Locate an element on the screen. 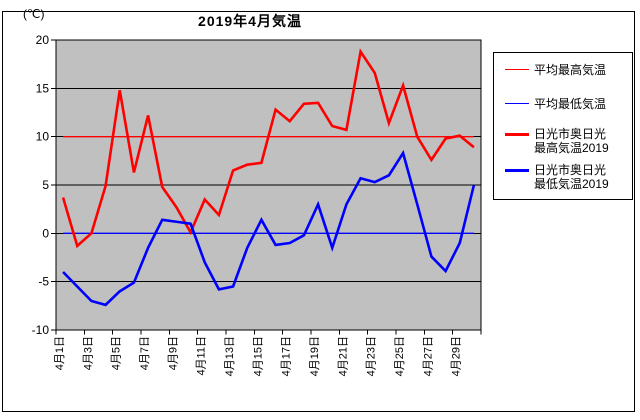  legend-item-min-2019: 日光市奥日光 最低気温2019 is located at coordinates (567, 177).